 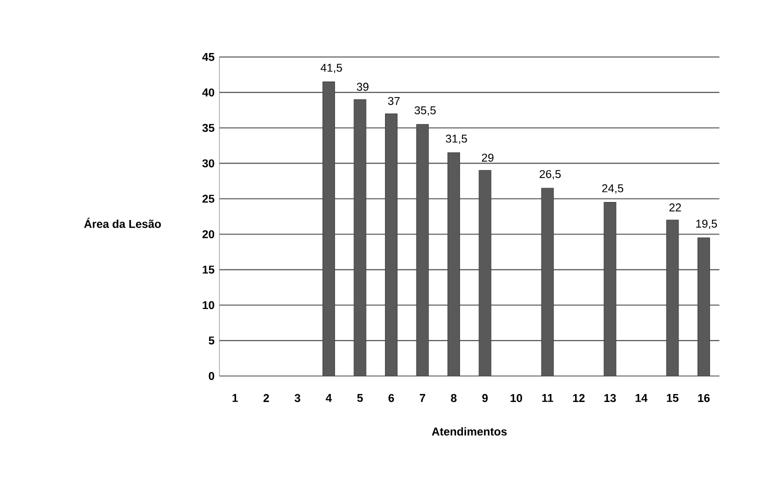 What do you see at coordinates (208, 270) in the screenshot?
I see `y-tick-label: 15` at bounding box center [208, 270].